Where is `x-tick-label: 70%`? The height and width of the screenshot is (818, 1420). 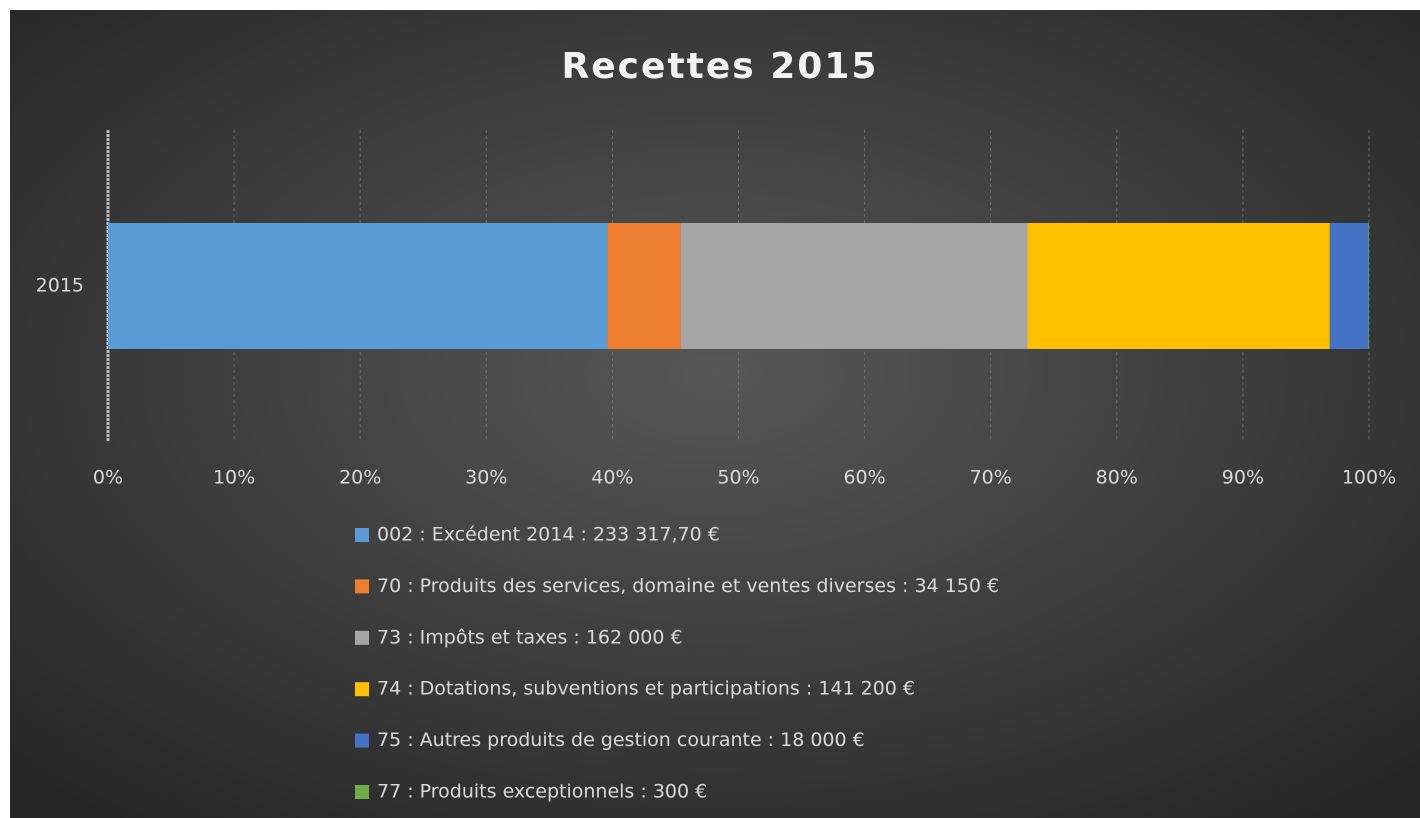
x-tick-label: 70% is located at coordinates (991, 478).